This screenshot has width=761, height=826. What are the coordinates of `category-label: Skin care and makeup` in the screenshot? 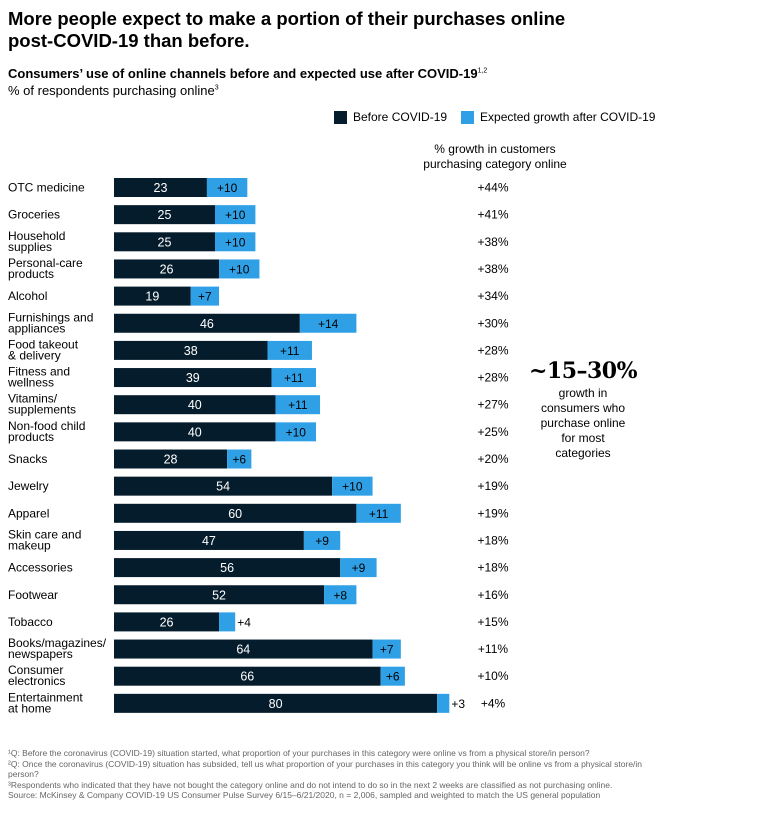 It's located at (44, 539).